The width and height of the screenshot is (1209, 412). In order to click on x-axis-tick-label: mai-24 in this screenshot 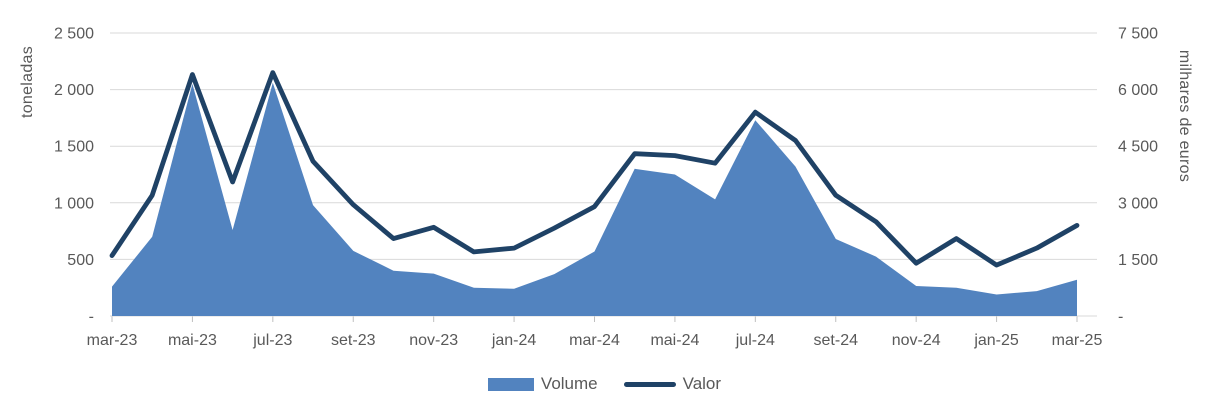, I will do `click(674, 340)`.